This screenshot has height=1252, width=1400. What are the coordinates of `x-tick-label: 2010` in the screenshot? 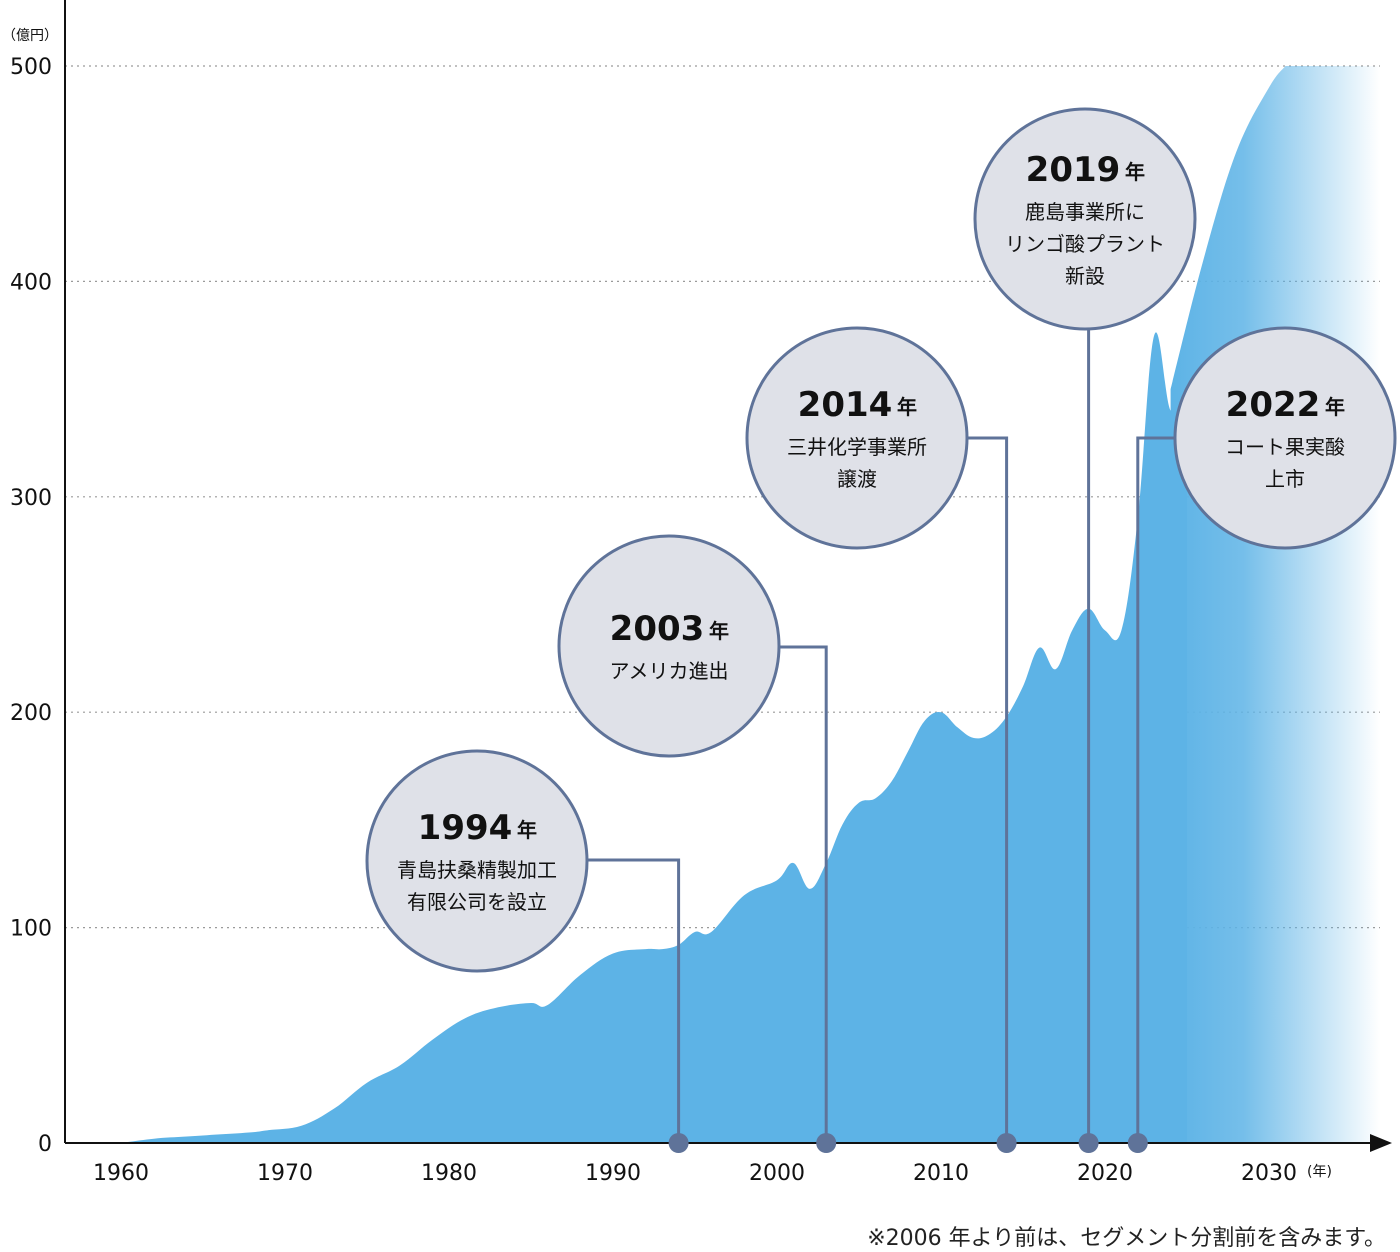 It's located at (941, 1173).